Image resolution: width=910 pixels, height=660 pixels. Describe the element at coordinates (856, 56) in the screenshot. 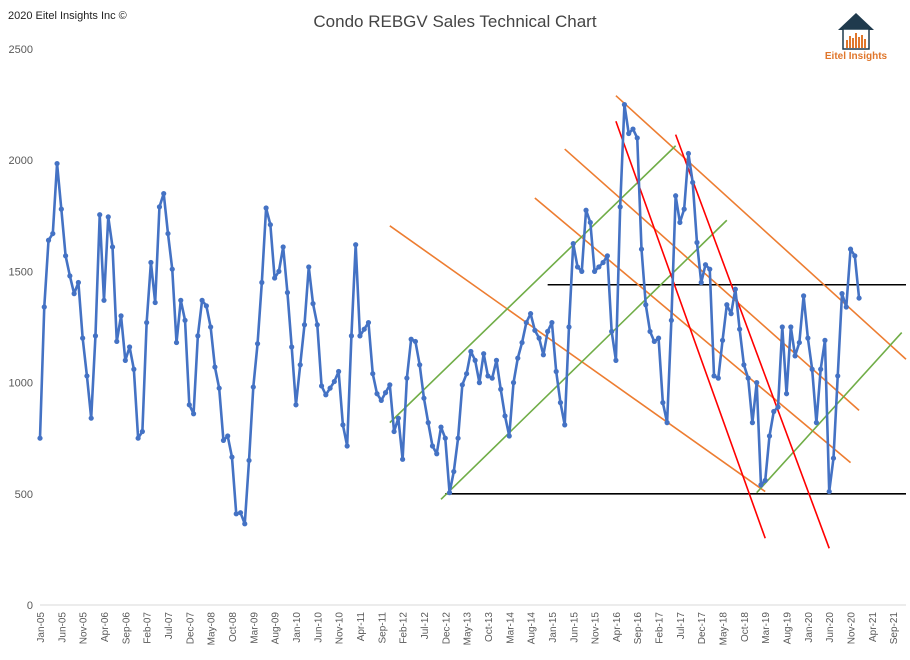

I see `logo-text: Eitel Insights` at that location.